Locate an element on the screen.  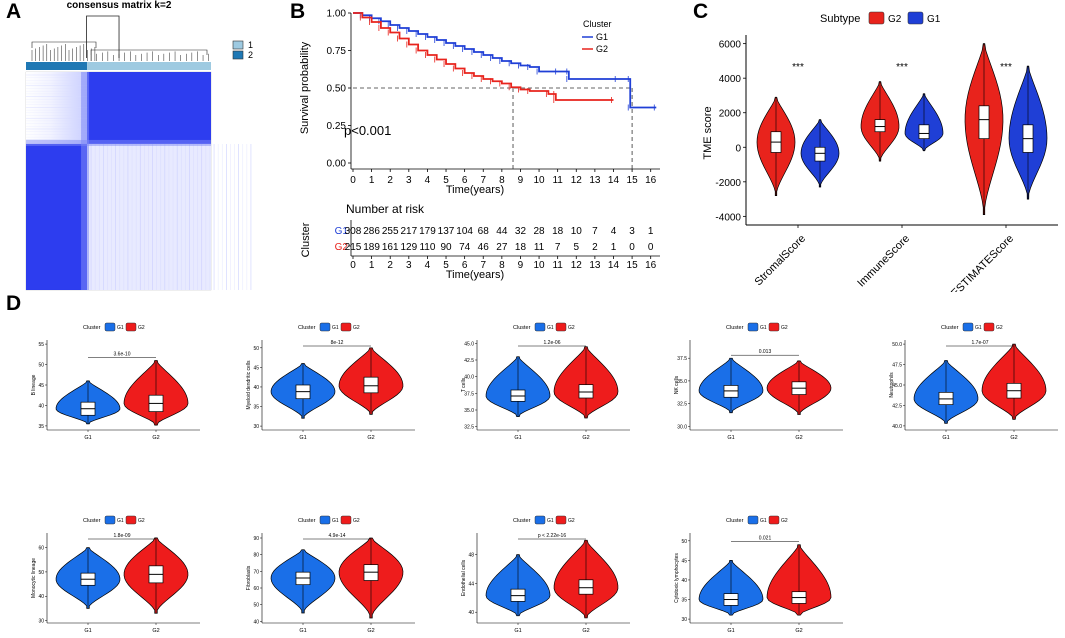
y-axis-label: Monocytic lineage is located at coordinates (34, 578).